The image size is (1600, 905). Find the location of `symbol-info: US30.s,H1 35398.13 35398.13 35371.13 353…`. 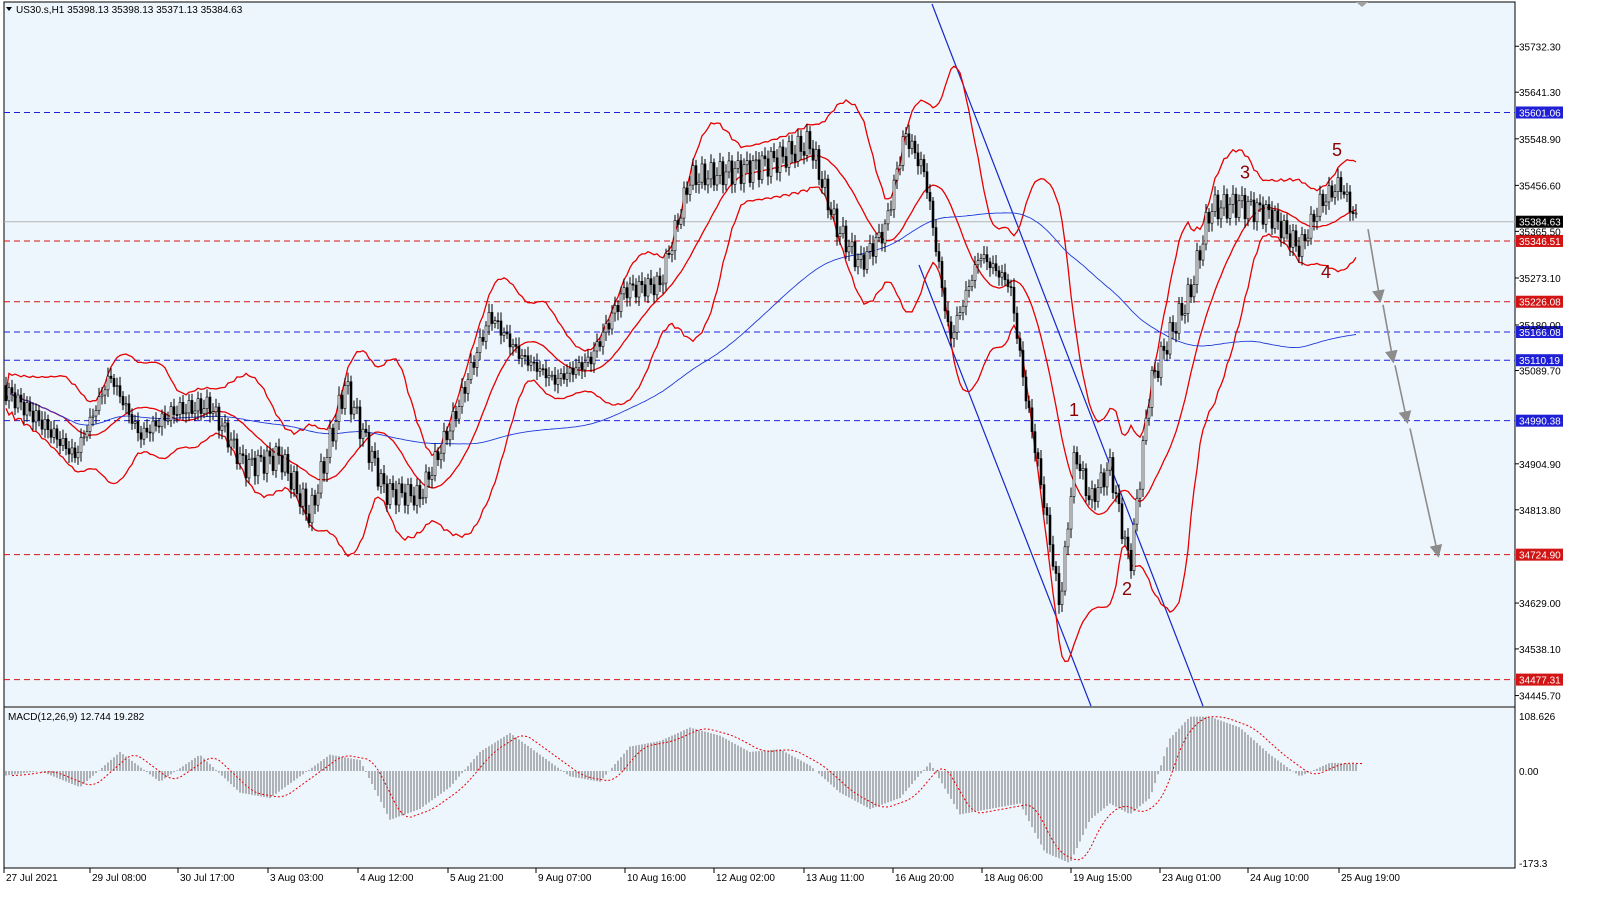

symbol-info: US30.s,H1 35398.13 35398.13 35371.13 353… is located at coordinates (129, 10).